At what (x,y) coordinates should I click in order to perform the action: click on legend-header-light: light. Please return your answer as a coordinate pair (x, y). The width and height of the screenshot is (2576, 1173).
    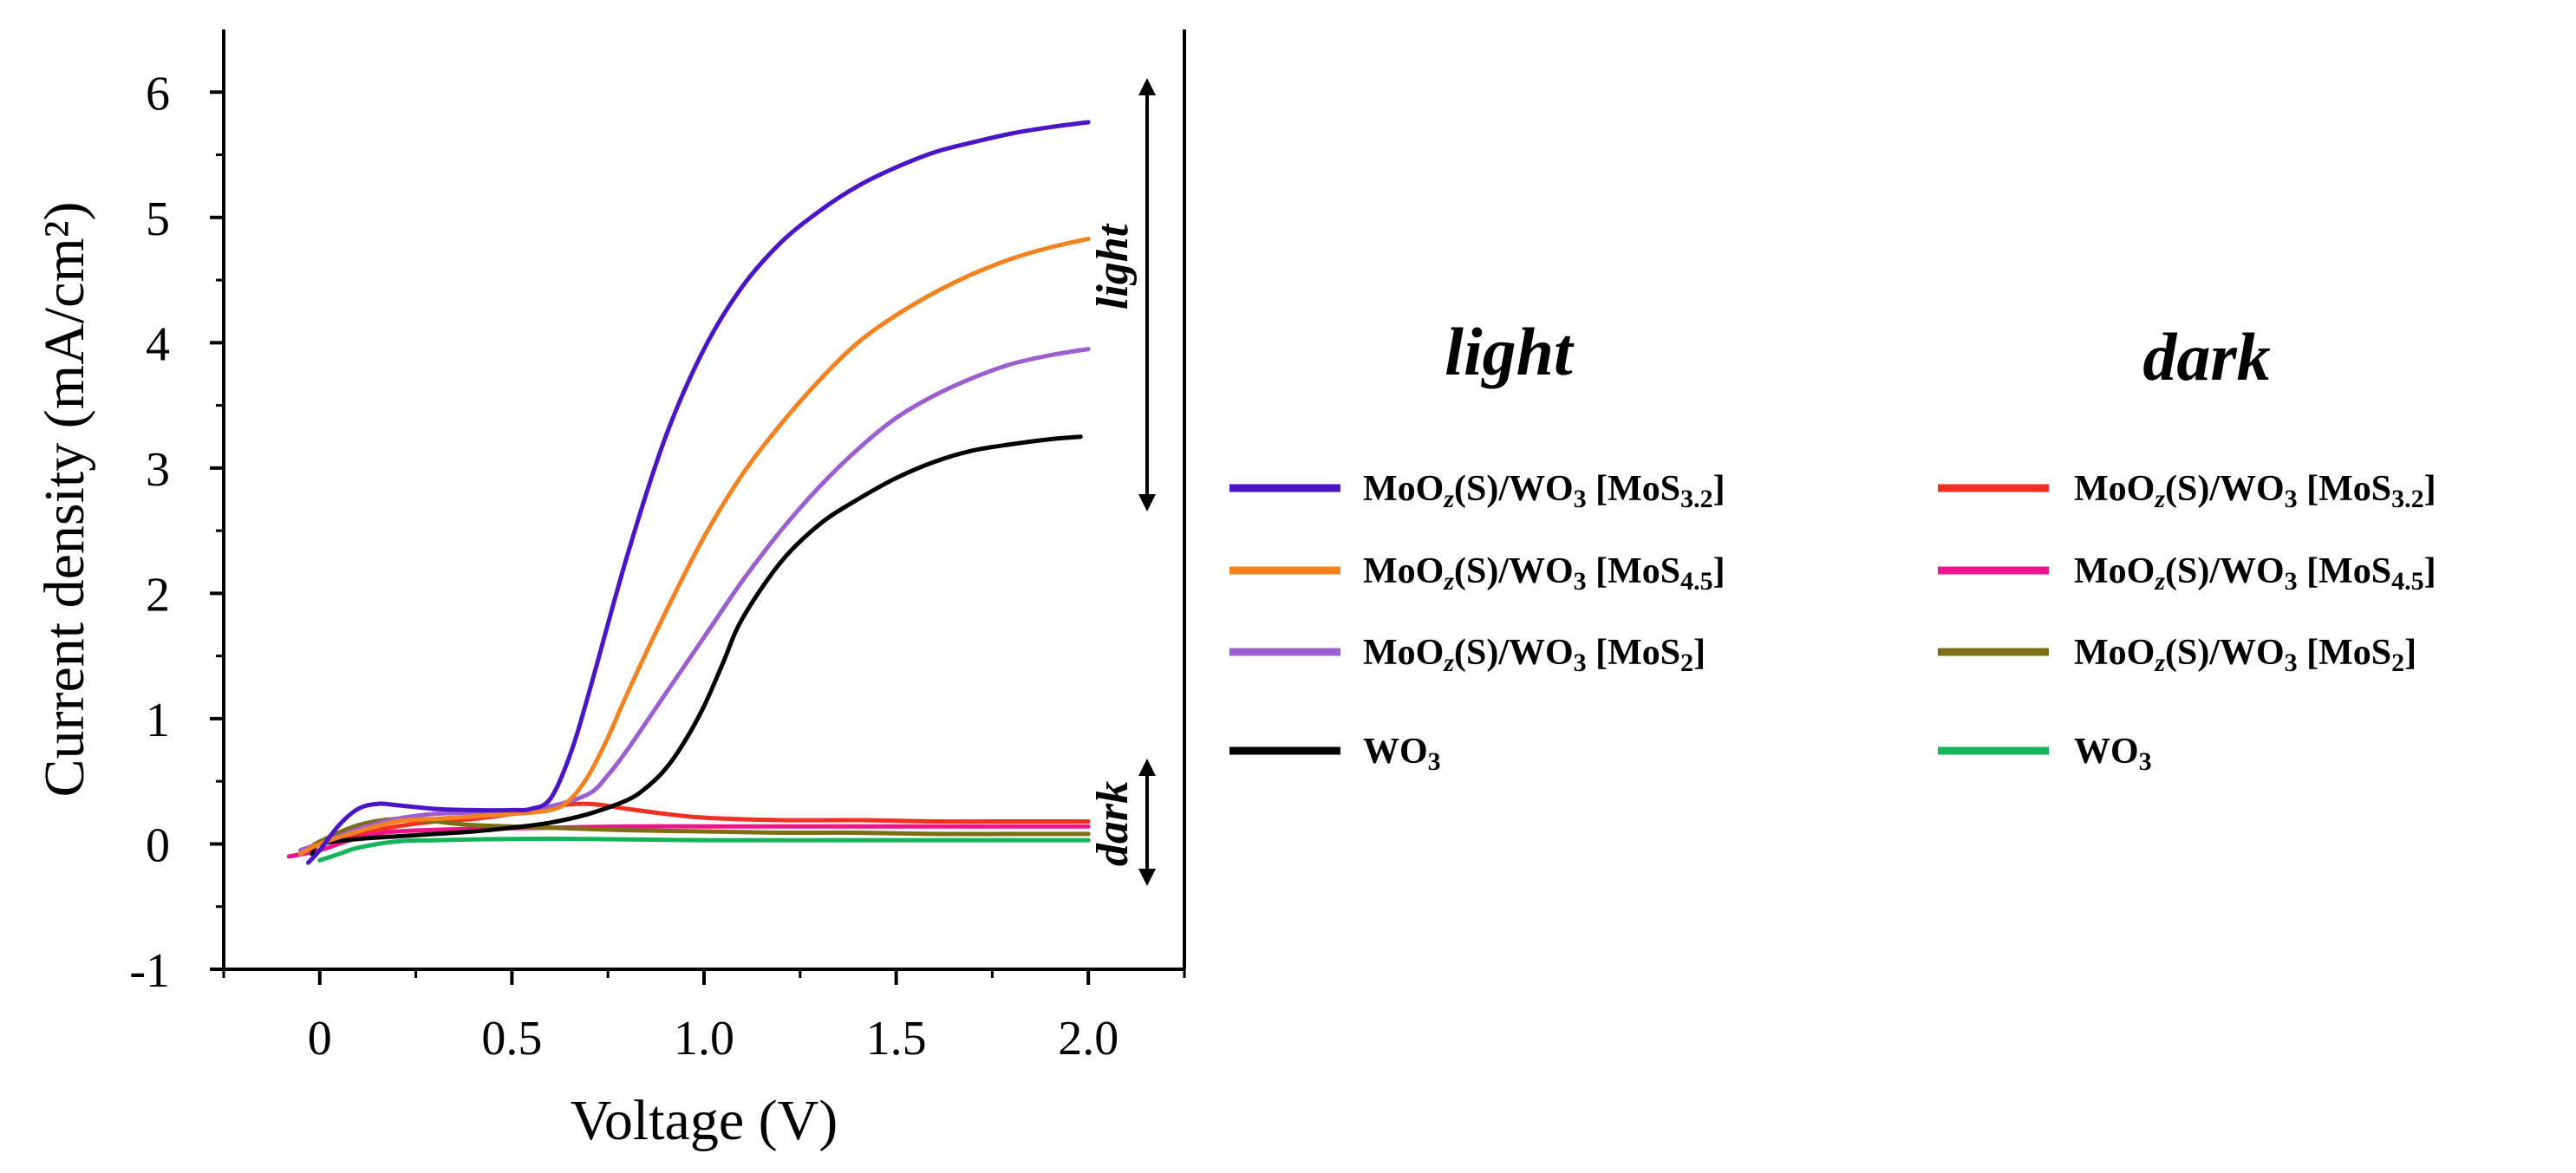
    Looking at the image, I should click on (1510, 351).